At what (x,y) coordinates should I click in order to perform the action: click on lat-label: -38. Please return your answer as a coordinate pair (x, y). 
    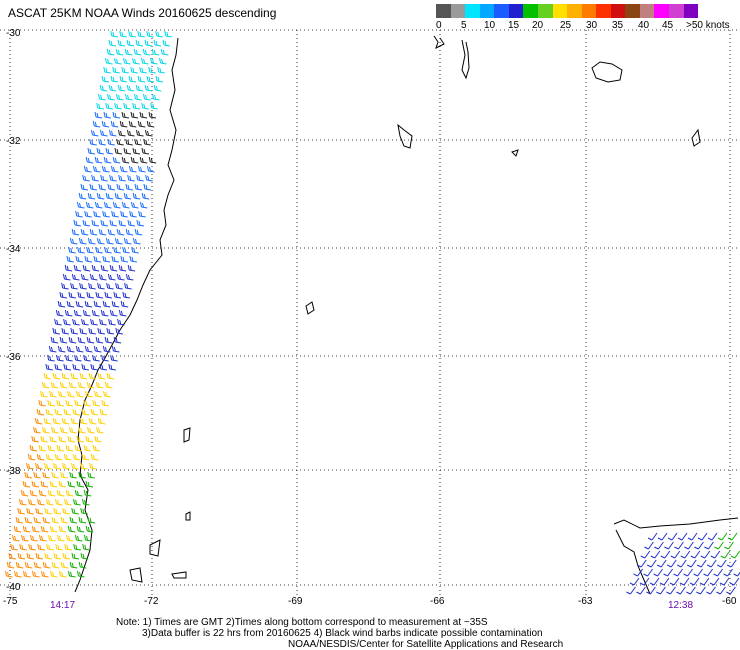
    Looking at the image, I should click on (13, 471).